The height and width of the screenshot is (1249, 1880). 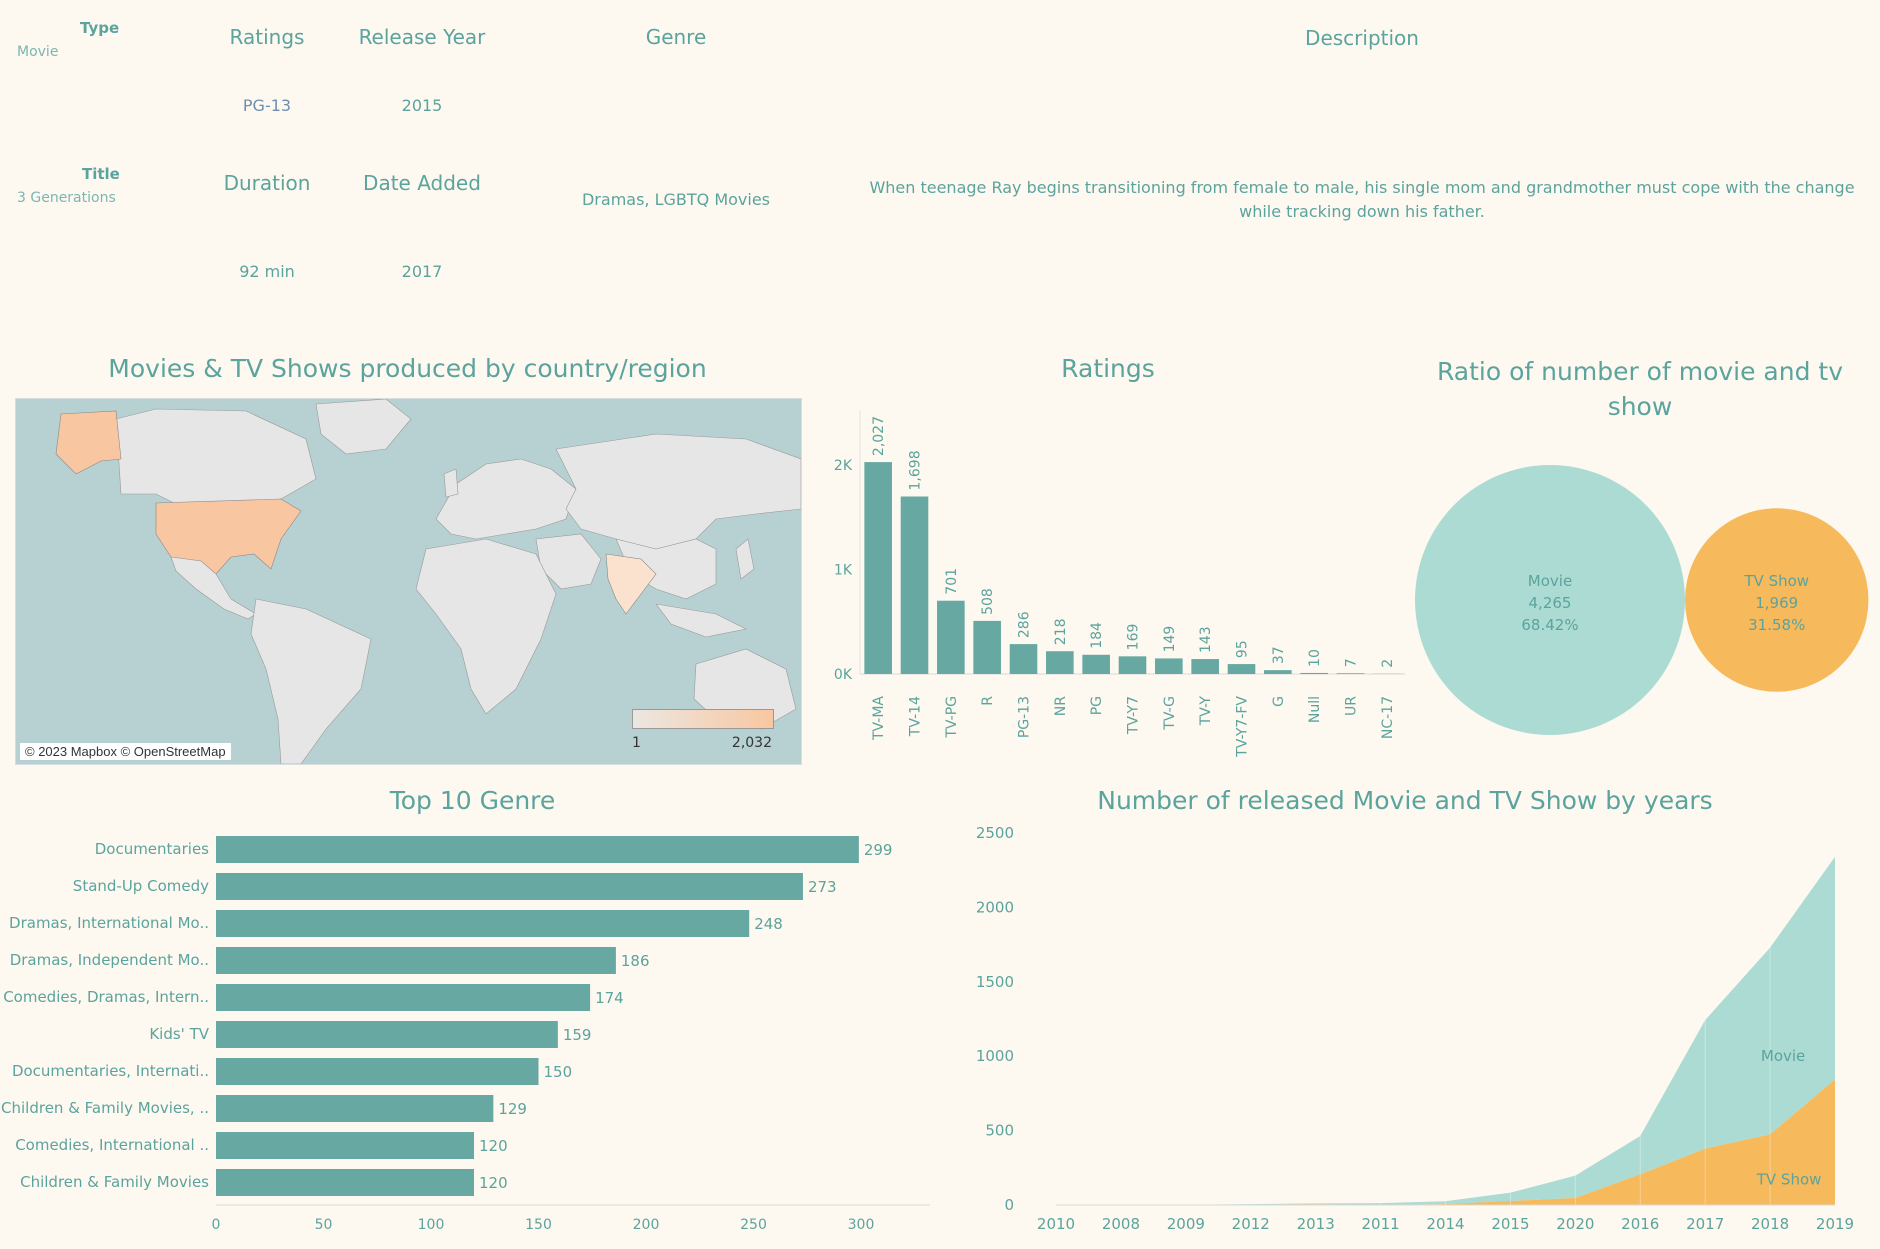 What do you see at coordinates (472, 800) in the screenshot?
I see `genre-chart-title: Top 10 Genre` at bounding box center [472, 800].